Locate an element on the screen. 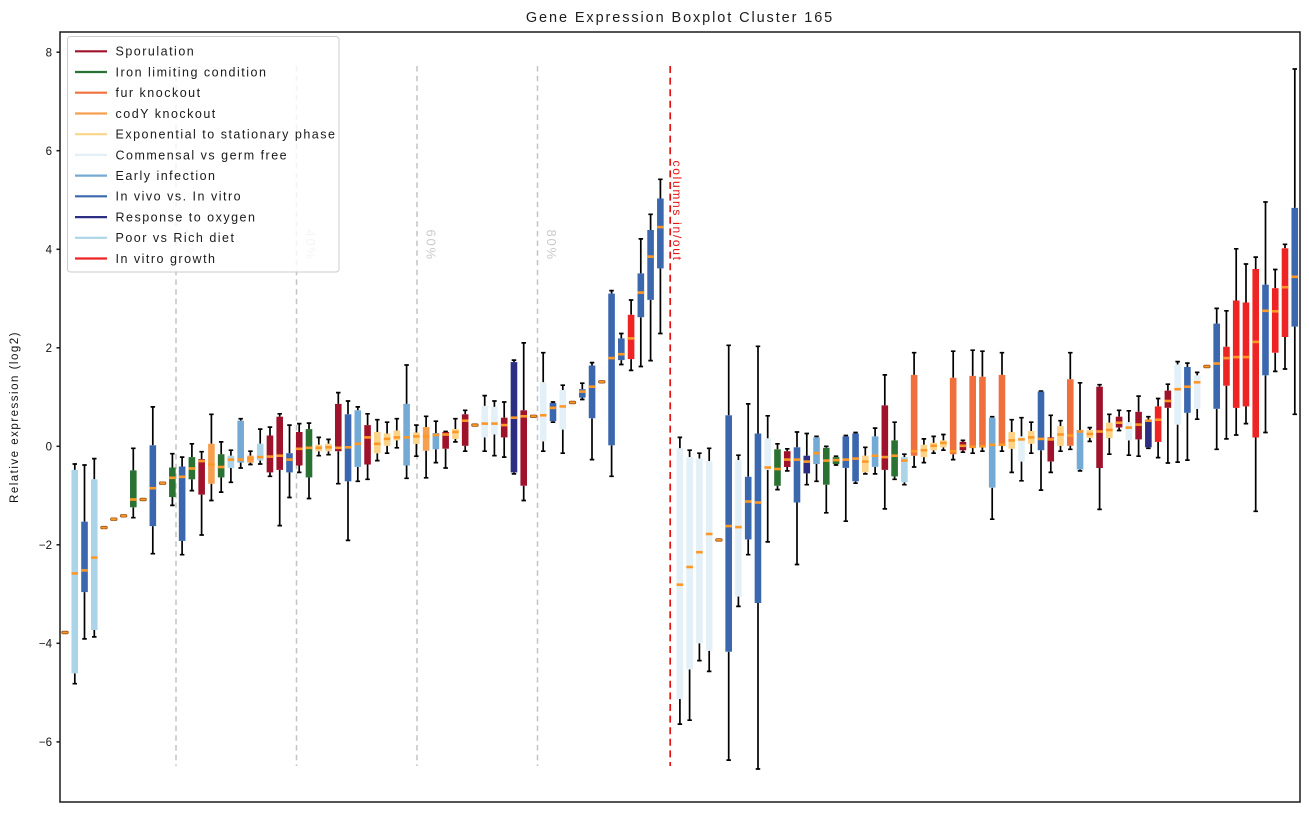 This screenshot has height=817, width=1309. svg-text: Relative expression (log2) is located at coordinates (15, 417).